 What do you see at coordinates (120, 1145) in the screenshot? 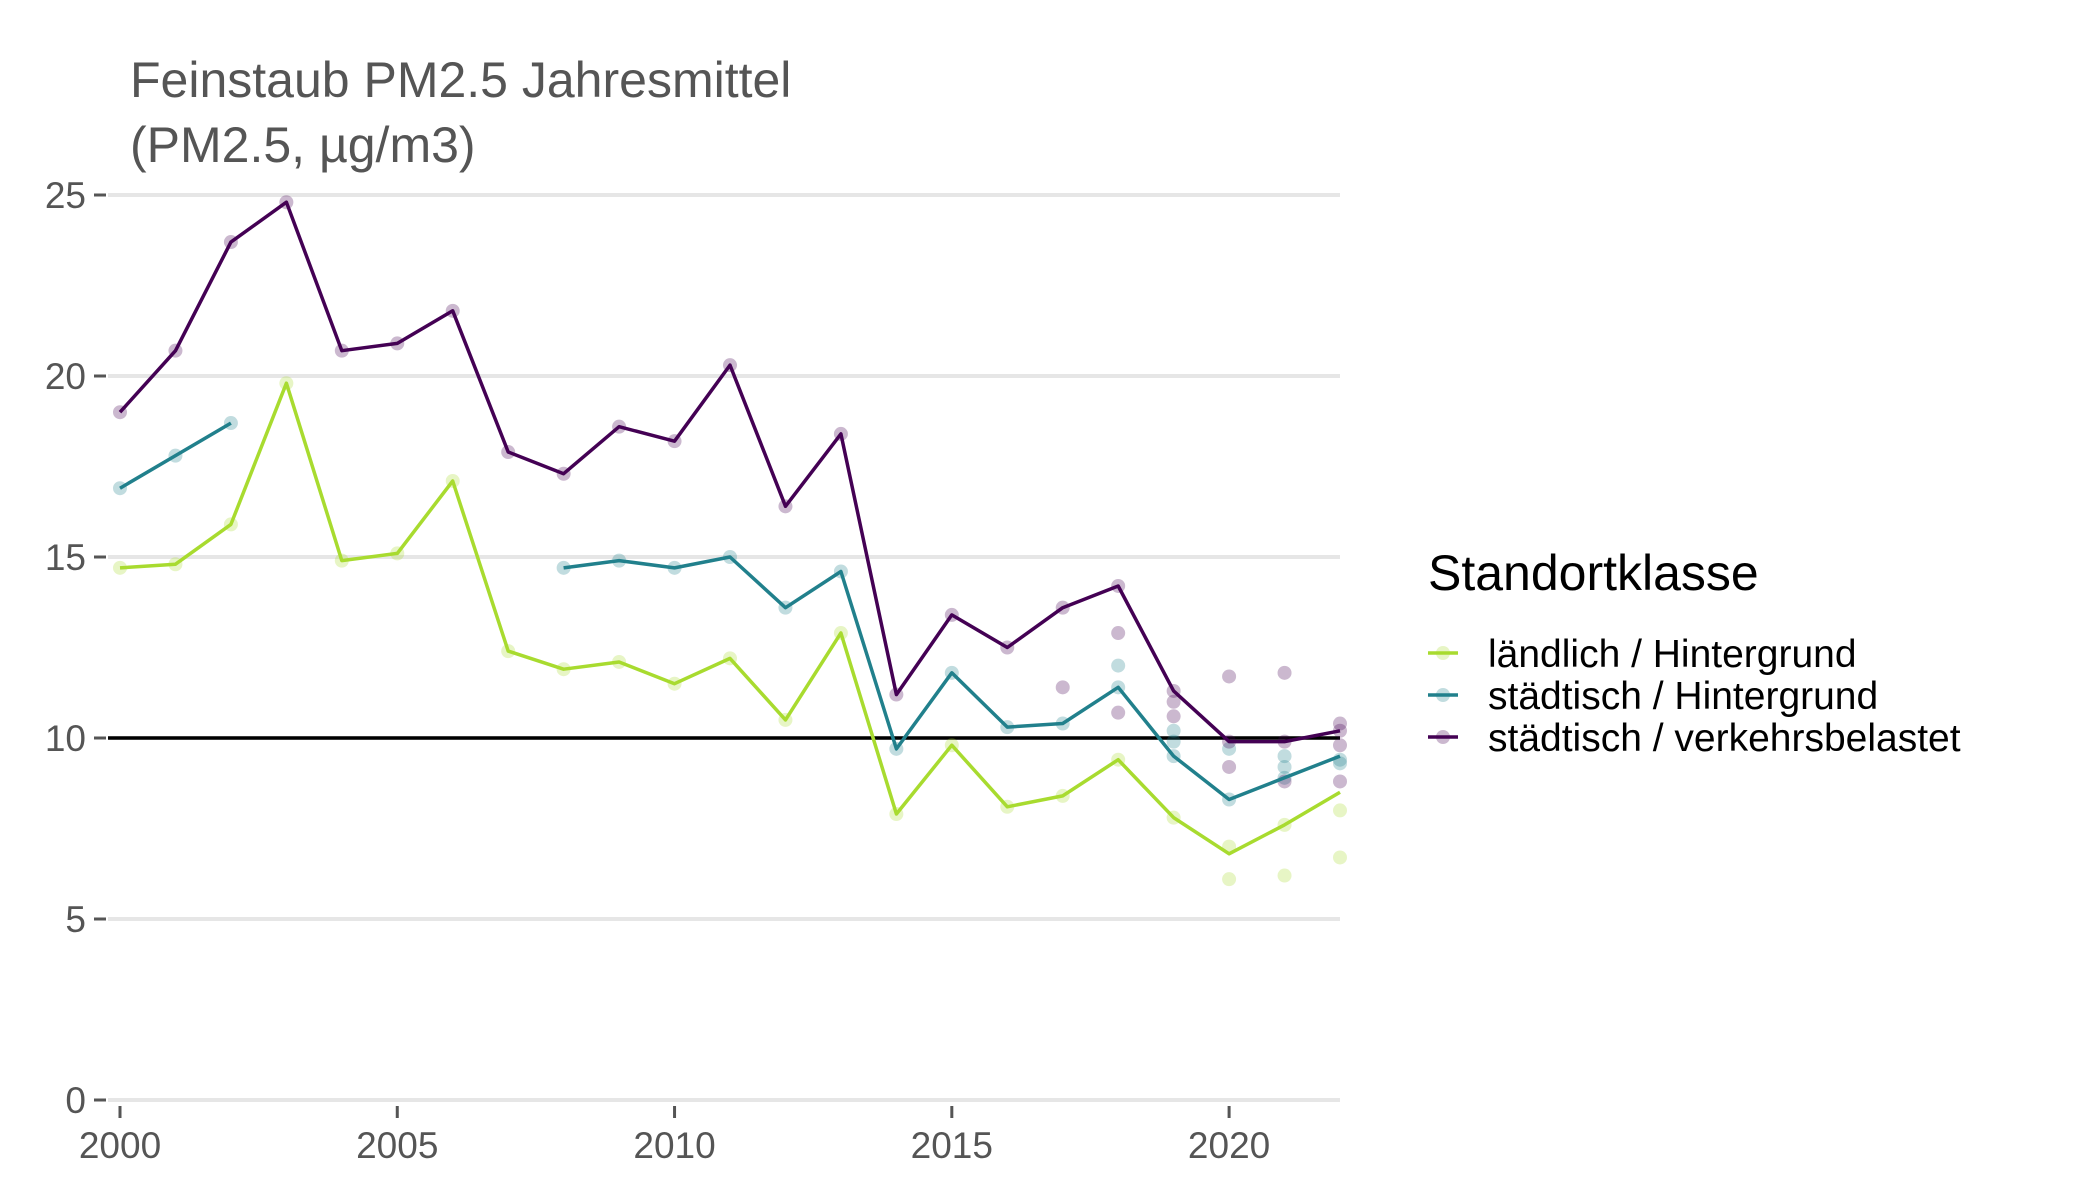
I see `x-tick-label: 2000` at bounding box center [120, 1145].